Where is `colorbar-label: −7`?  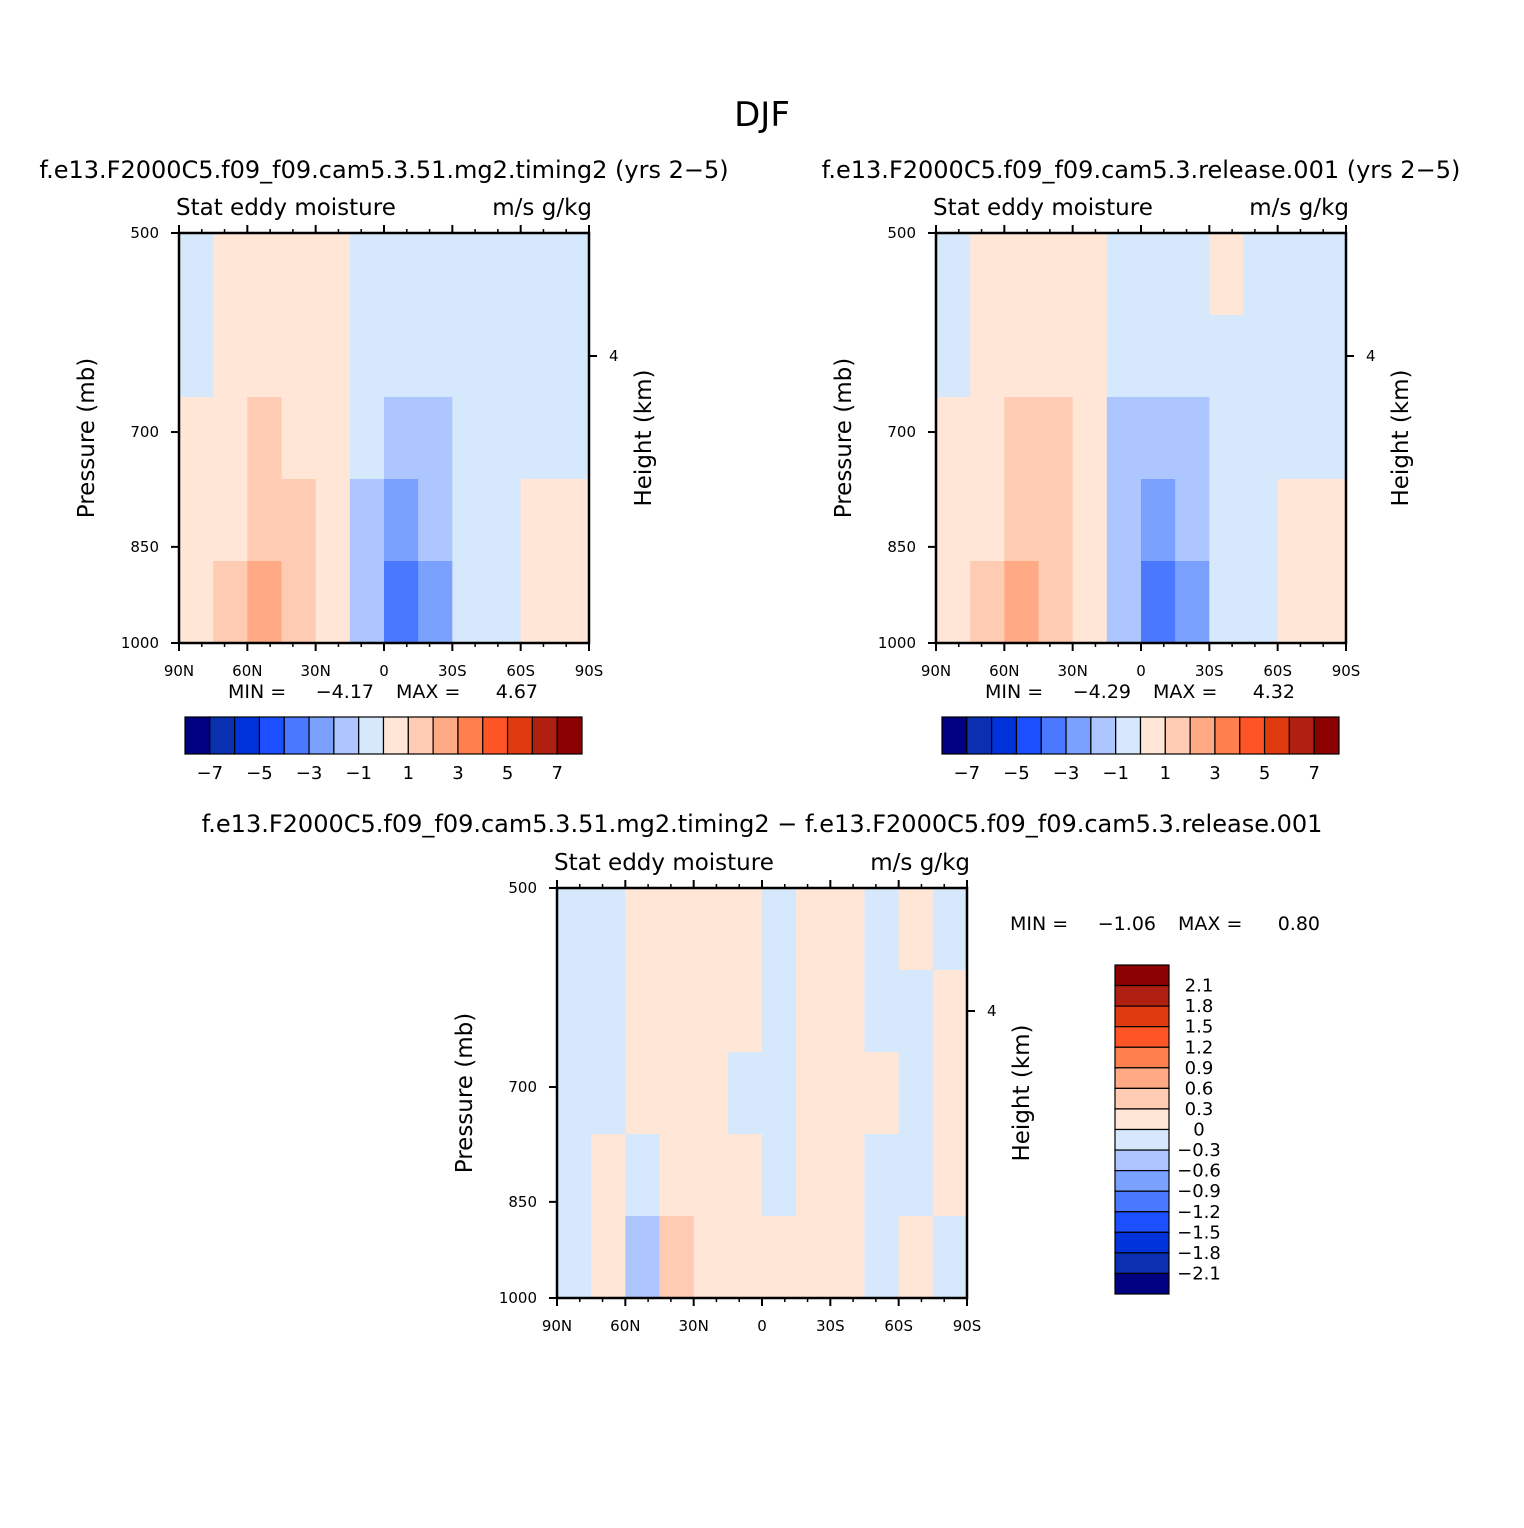 colorbar-label: −7 is located at coordinates (967, 773).